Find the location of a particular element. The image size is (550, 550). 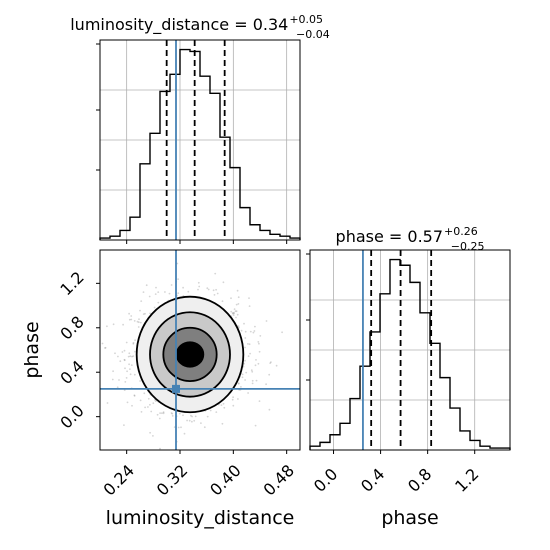

title-luminosity-distance: luminosity_distance = 0.34+0.05 −0.04 is located at coordinates (200, 27).